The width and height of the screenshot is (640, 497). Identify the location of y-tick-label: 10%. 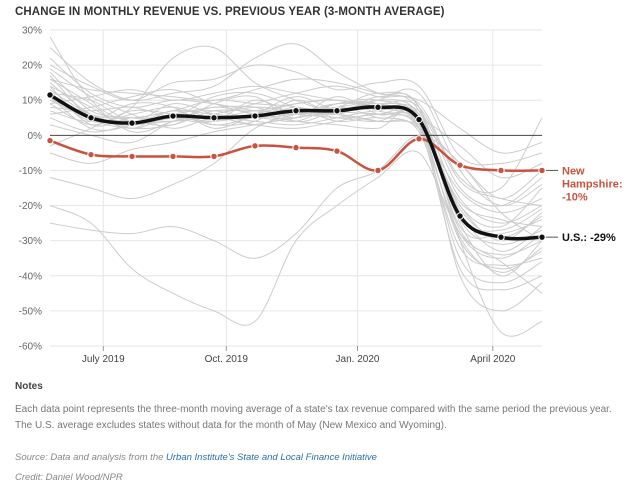
(32, 101).